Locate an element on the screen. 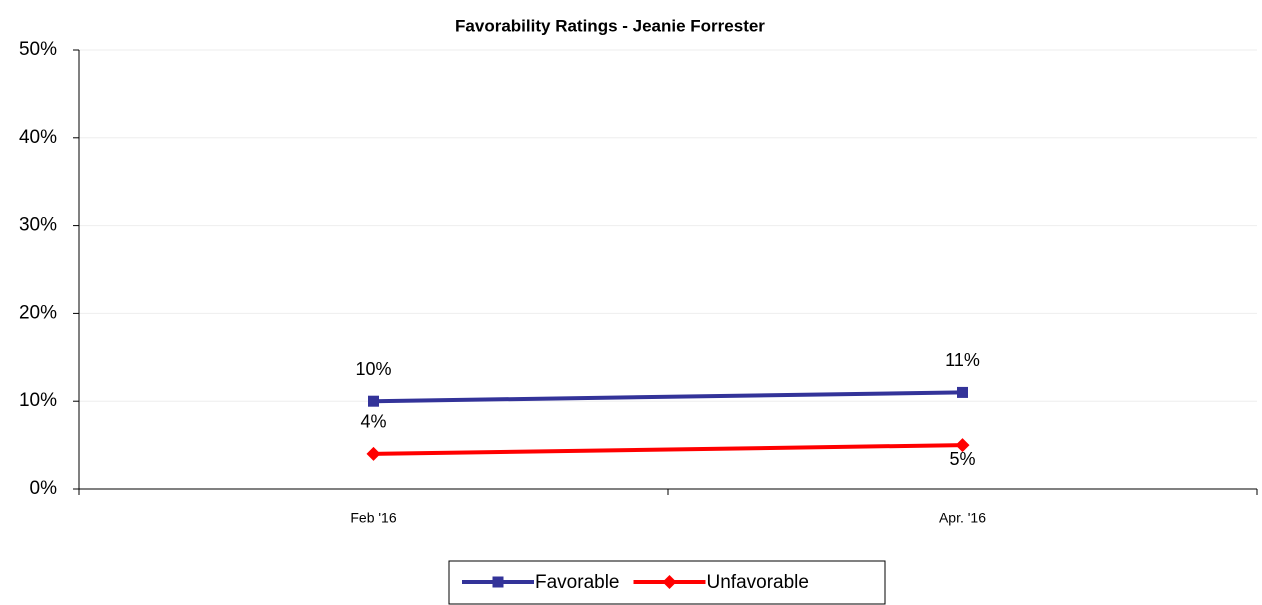  data-label: 10% is located at coordinates (373, 369).